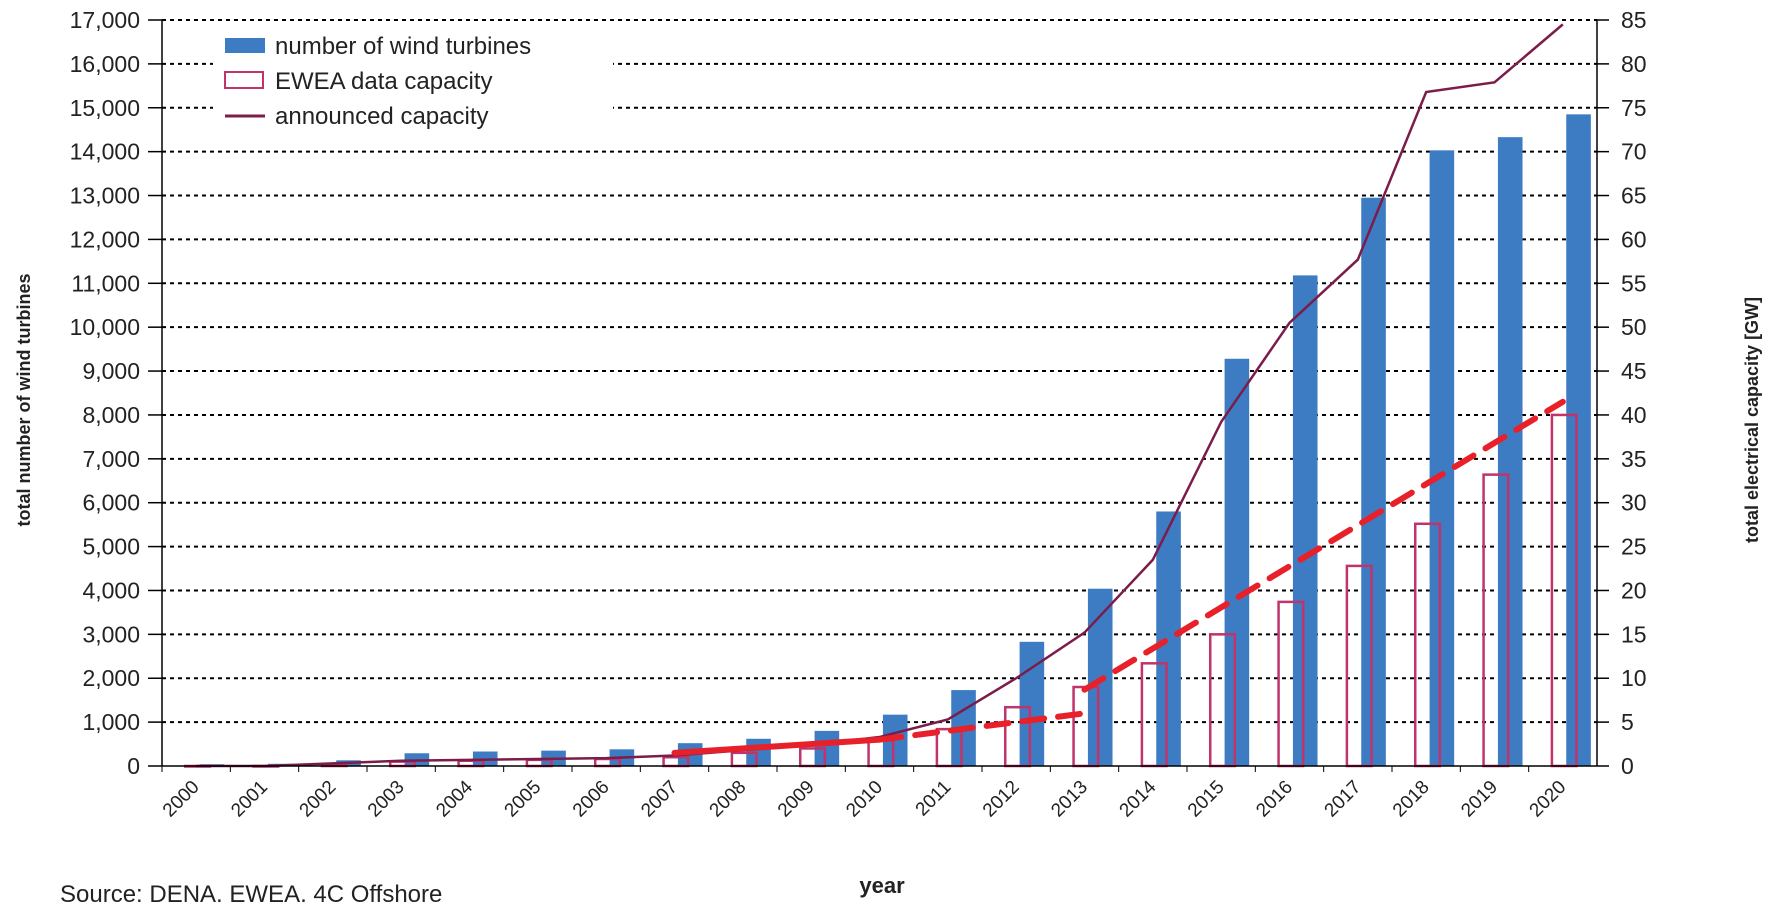 The image size is (1779, 902). I want to click on right-tick-label: 25, so click(1634, 547).